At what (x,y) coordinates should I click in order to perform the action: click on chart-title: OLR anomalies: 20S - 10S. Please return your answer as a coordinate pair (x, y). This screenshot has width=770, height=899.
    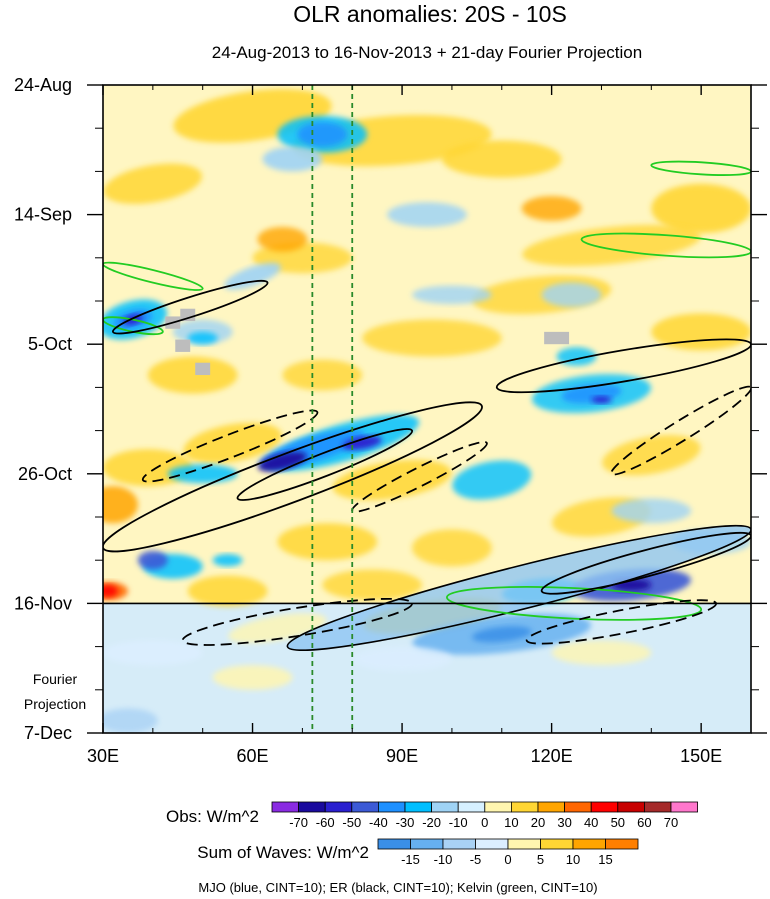
    Looking at the image, I should click on (430, 14).